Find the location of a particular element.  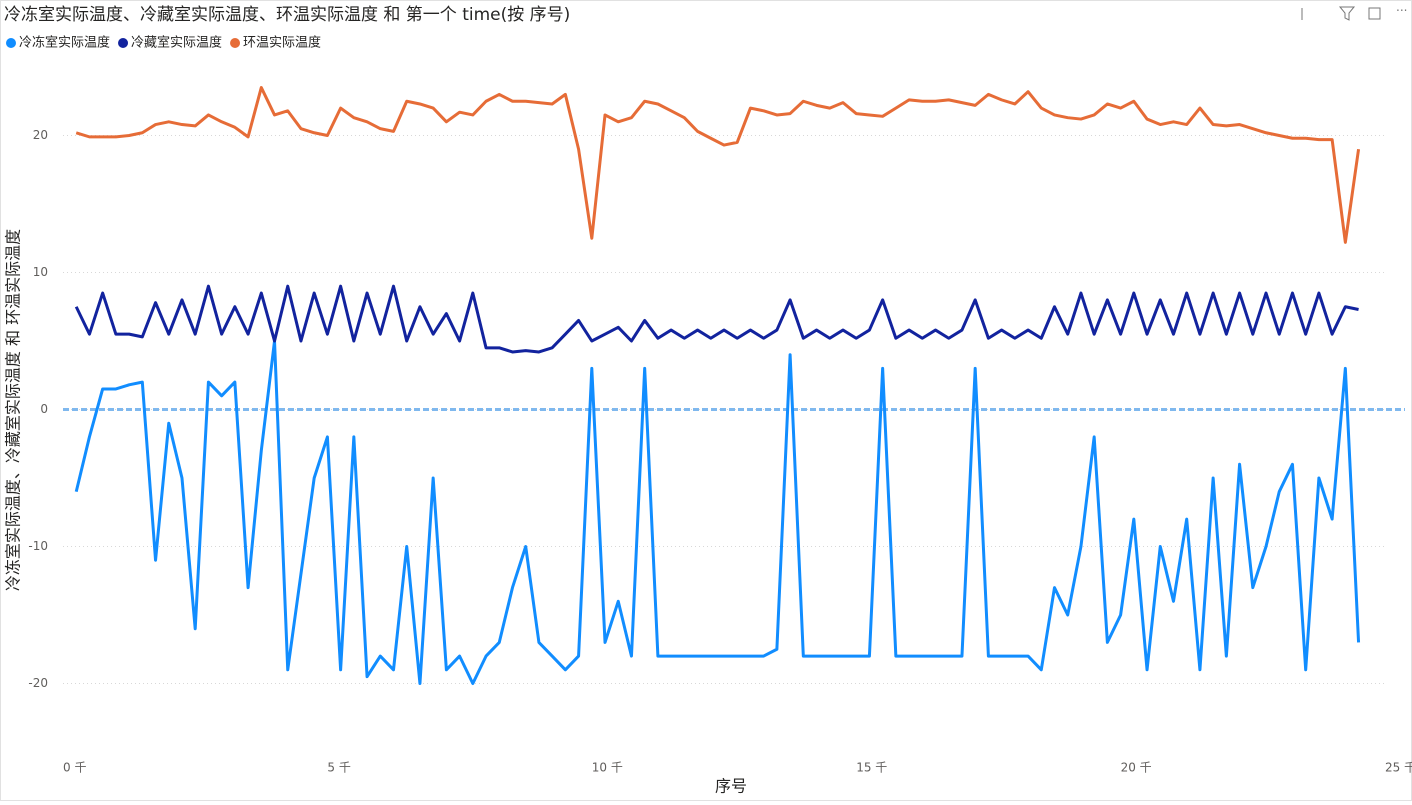

x-tick-label: 10 千 is located at coordinates (607, 768).